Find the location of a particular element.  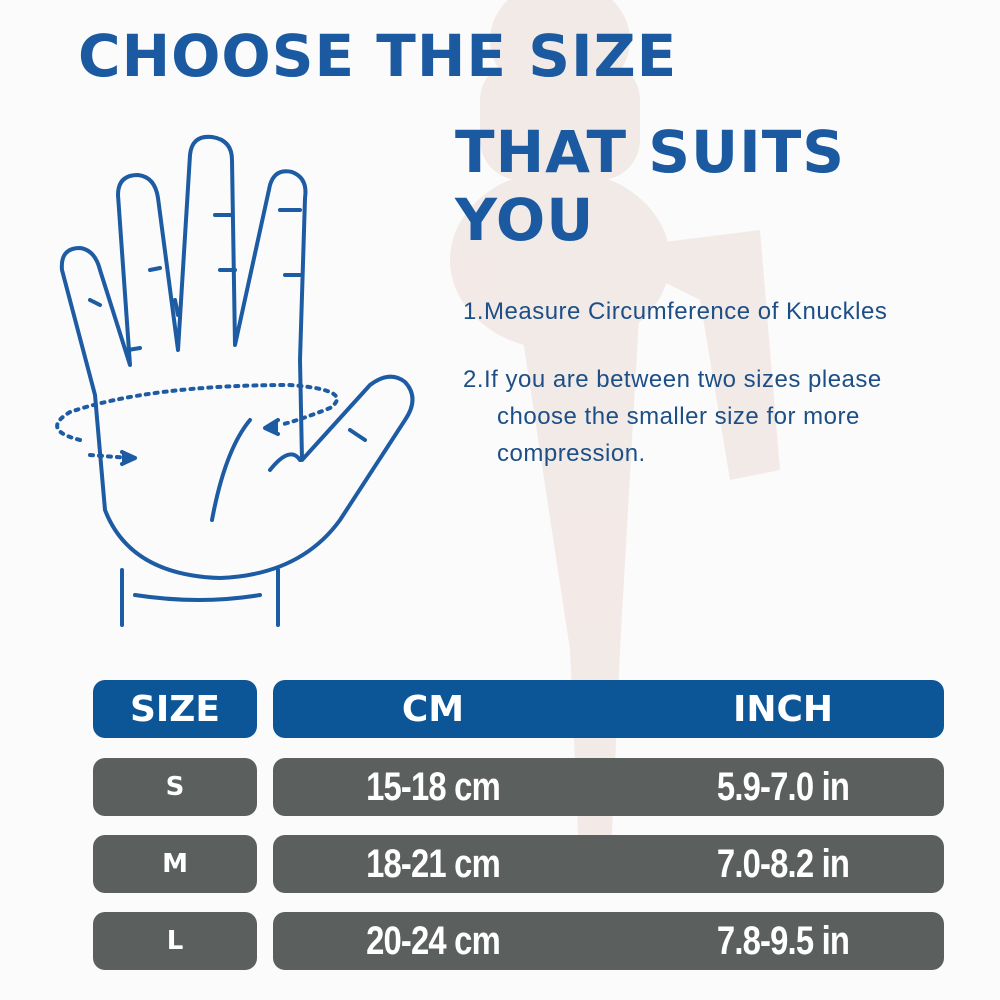

inch-value: 7.0-8.2 in is located at coordinates (783, 863).